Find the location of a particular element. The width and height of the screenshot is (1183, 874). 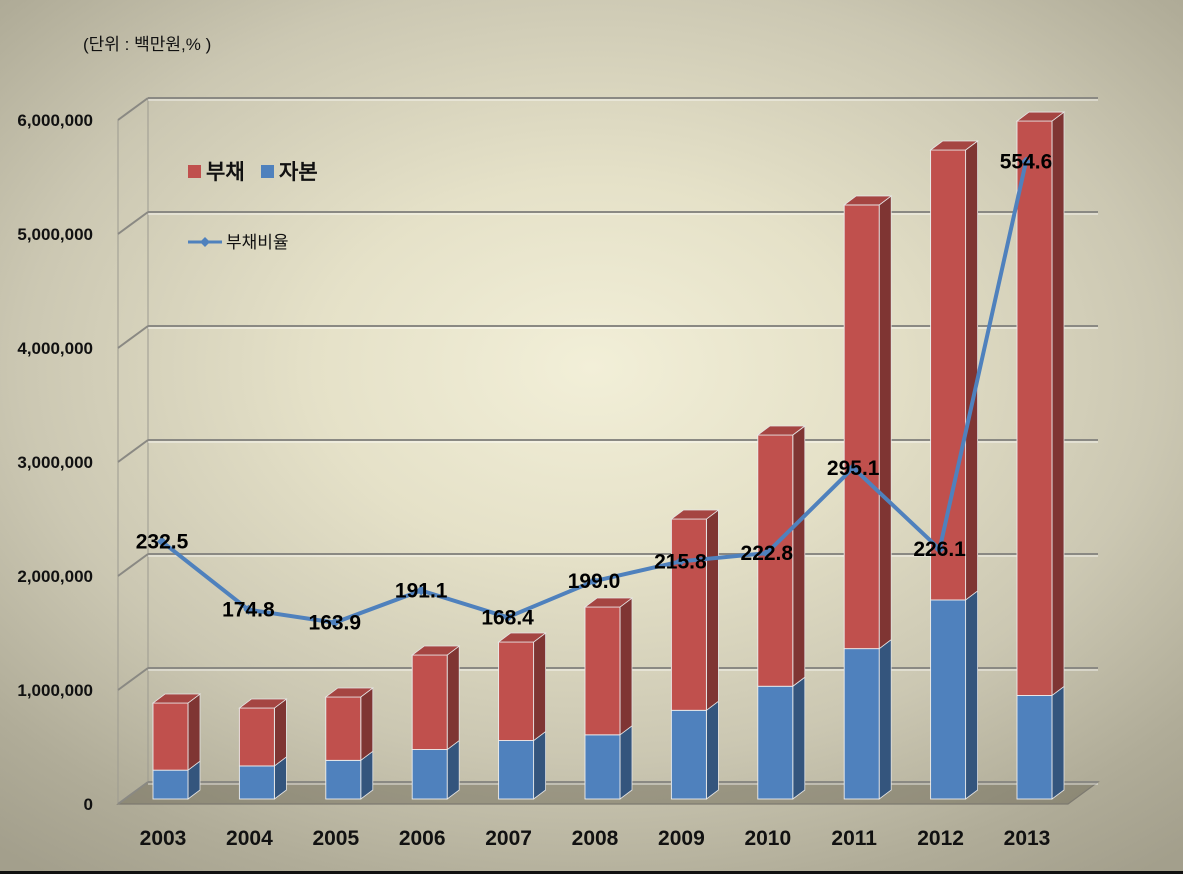

debt-ratio-data-label: 222.8 is located at coordinates (767, 553).